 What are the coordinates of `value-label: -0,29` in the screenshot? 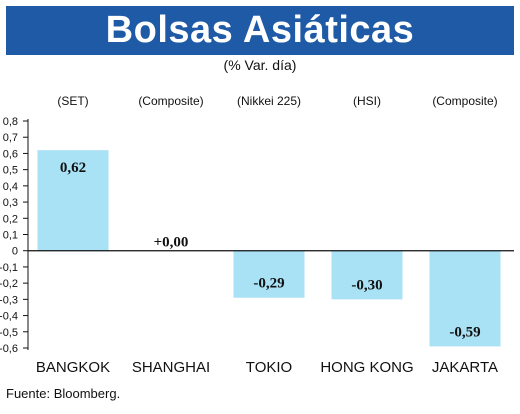 It's located at (268, 284).